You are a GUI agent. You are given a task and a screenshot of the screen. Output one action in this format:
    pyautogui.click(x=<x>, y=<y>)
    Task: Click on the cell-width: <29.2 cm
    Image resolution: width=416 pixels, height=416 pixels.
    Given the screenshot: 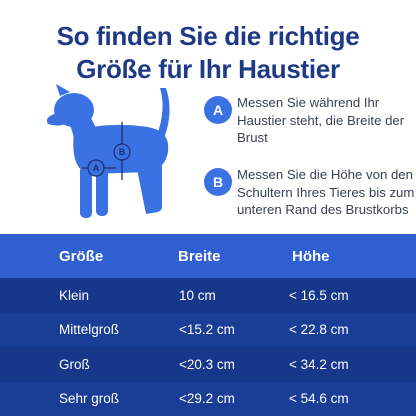 What is the action you would take?
    pyautogui.click(x=207, y=399)
    